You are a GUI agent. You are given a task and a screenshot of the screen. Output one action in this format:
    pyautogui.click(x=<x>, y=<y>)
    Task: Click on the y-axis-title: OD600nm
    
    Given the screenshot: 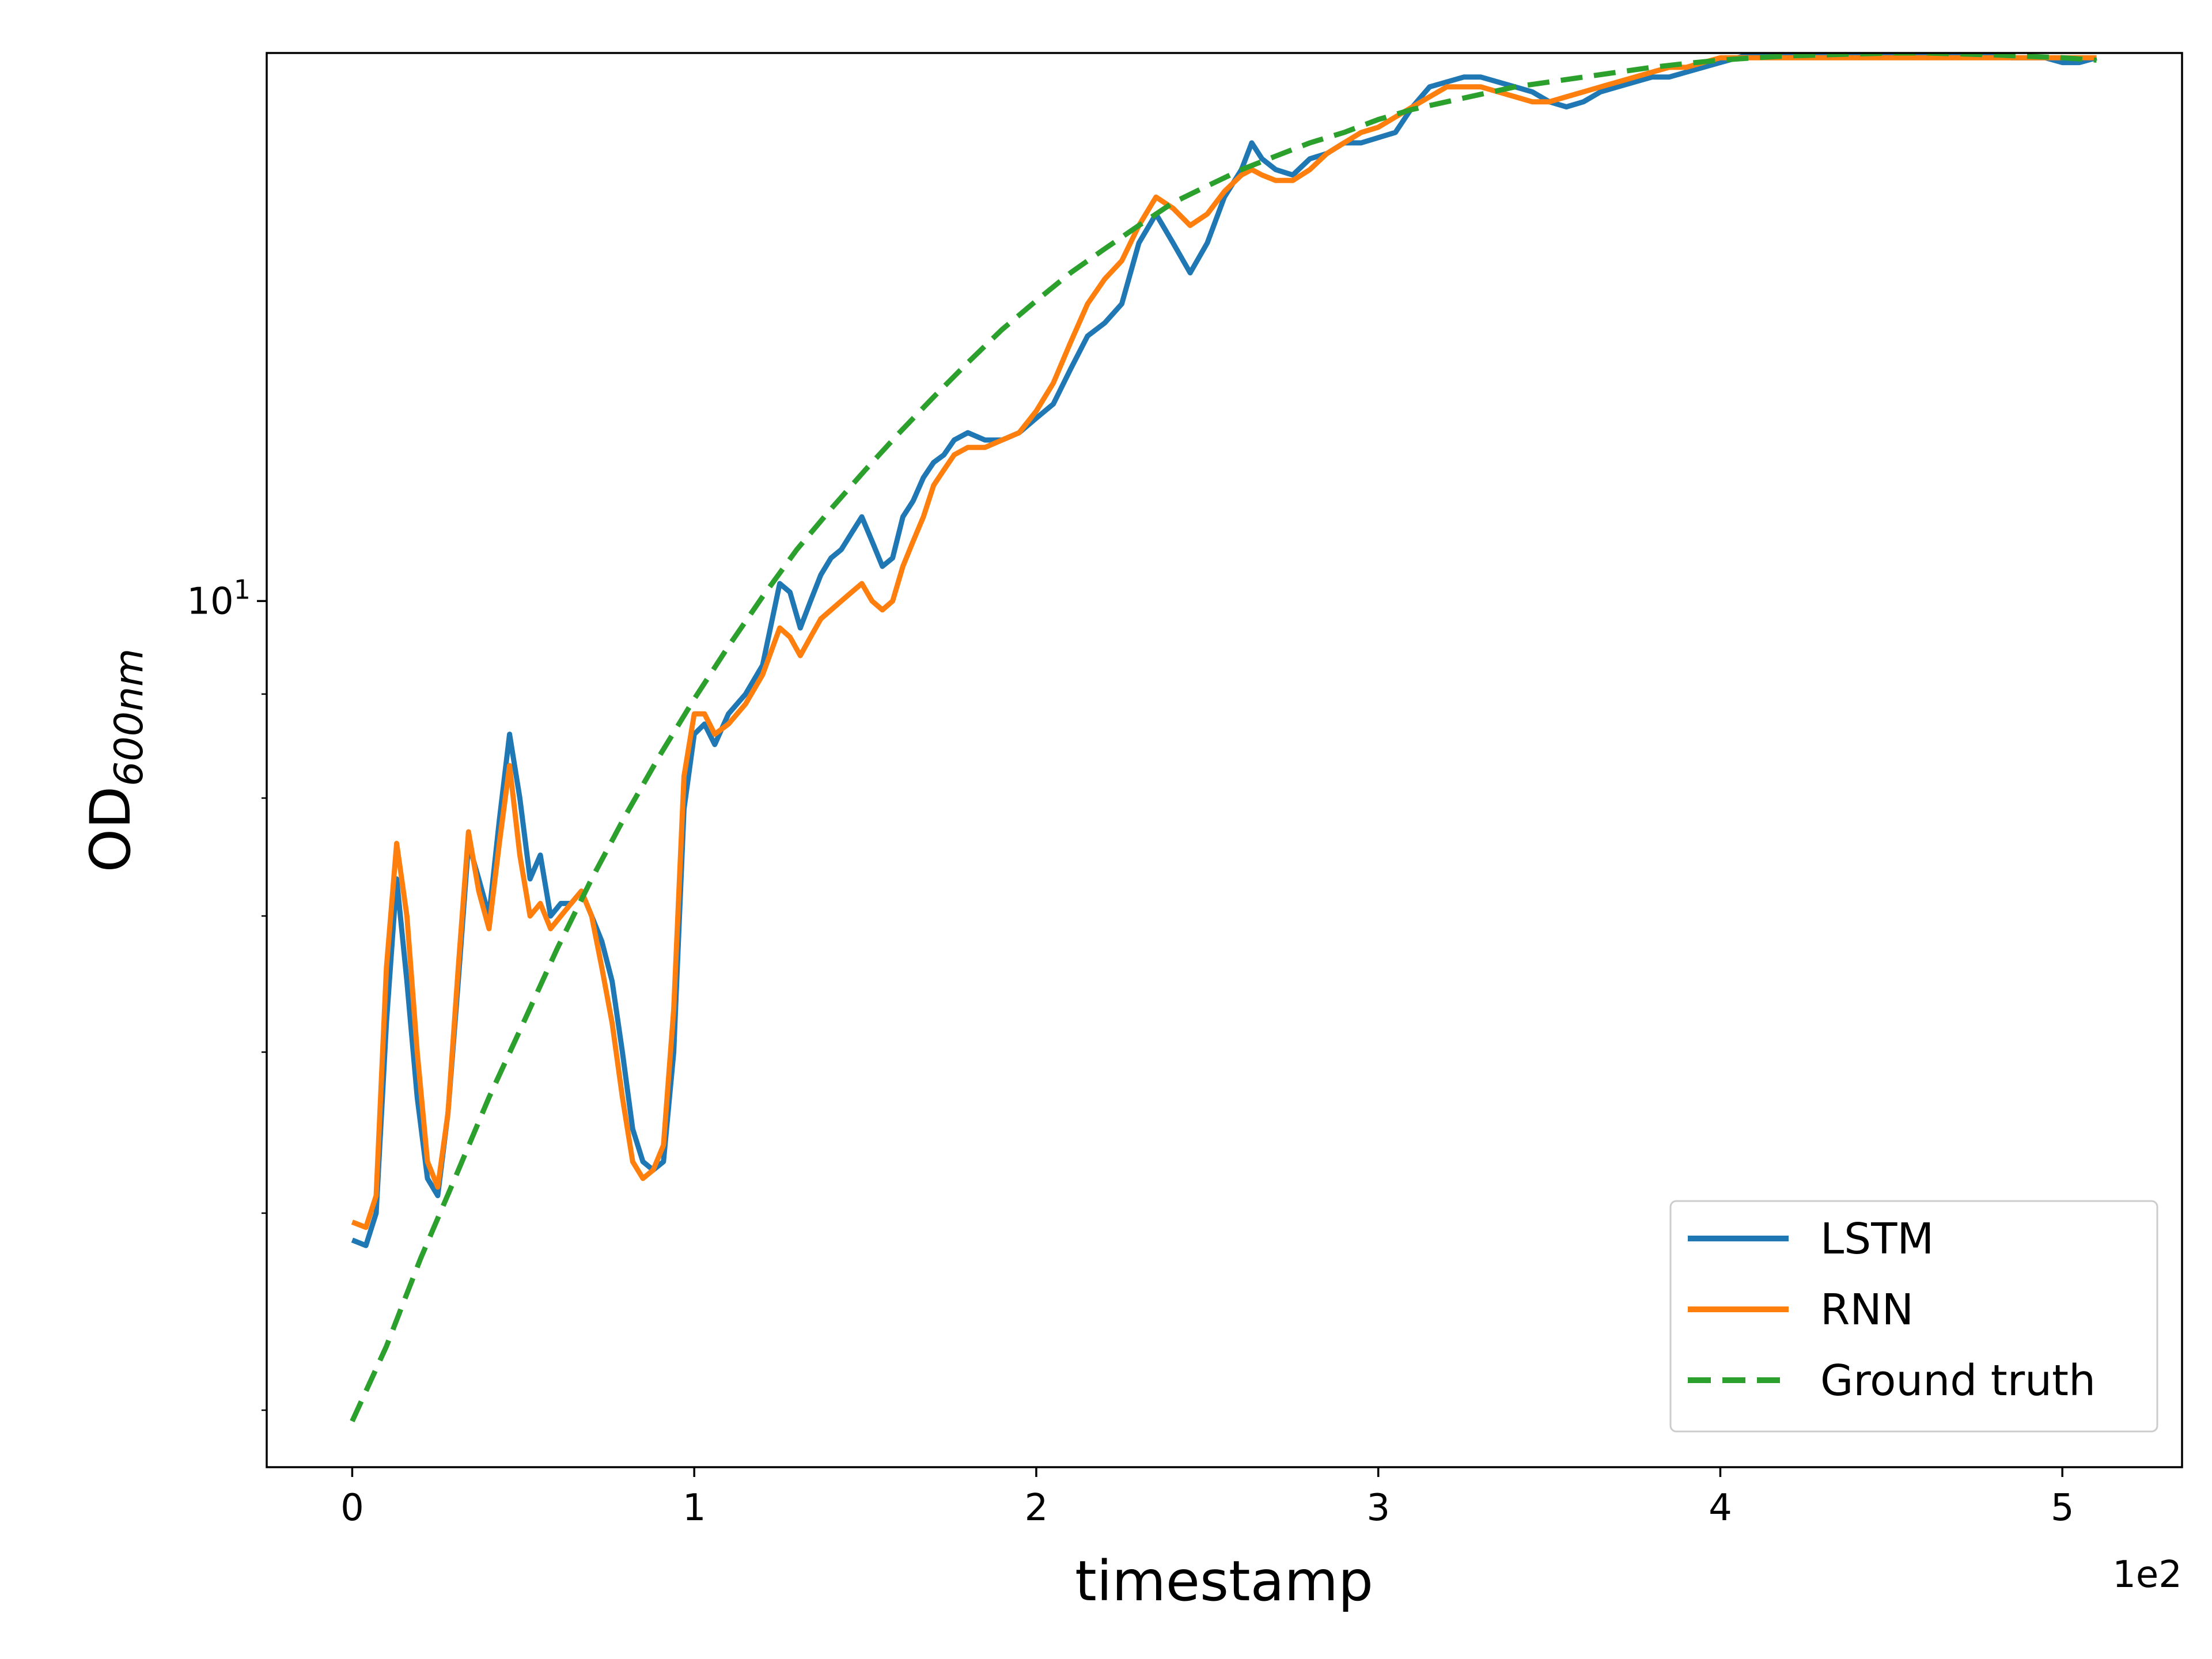 What is the action you would take?
    pyautogui.click(x=115, y=761)
    